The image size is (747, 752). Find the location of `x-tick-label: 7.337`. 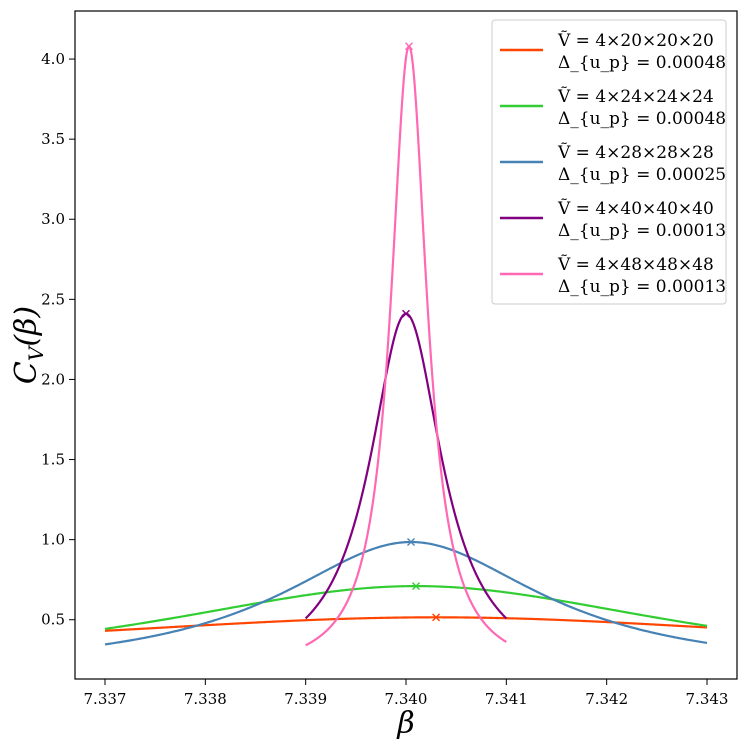

x-tick-label: 7.337 is located at coordinates (105, 699).